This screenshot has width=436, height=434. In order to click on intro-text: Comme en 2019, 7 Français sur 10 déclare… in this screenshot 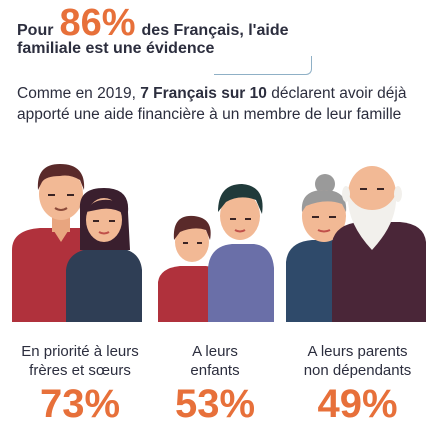, I will do `click(222, 104)`.